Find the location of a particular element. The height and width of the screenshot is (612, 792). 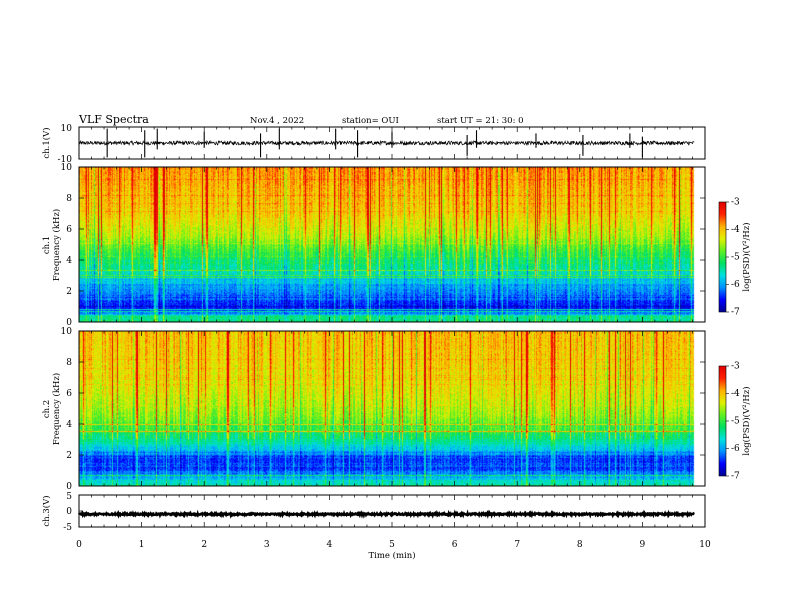

x-tick-label: 3 is located at coordinates (267, 545).